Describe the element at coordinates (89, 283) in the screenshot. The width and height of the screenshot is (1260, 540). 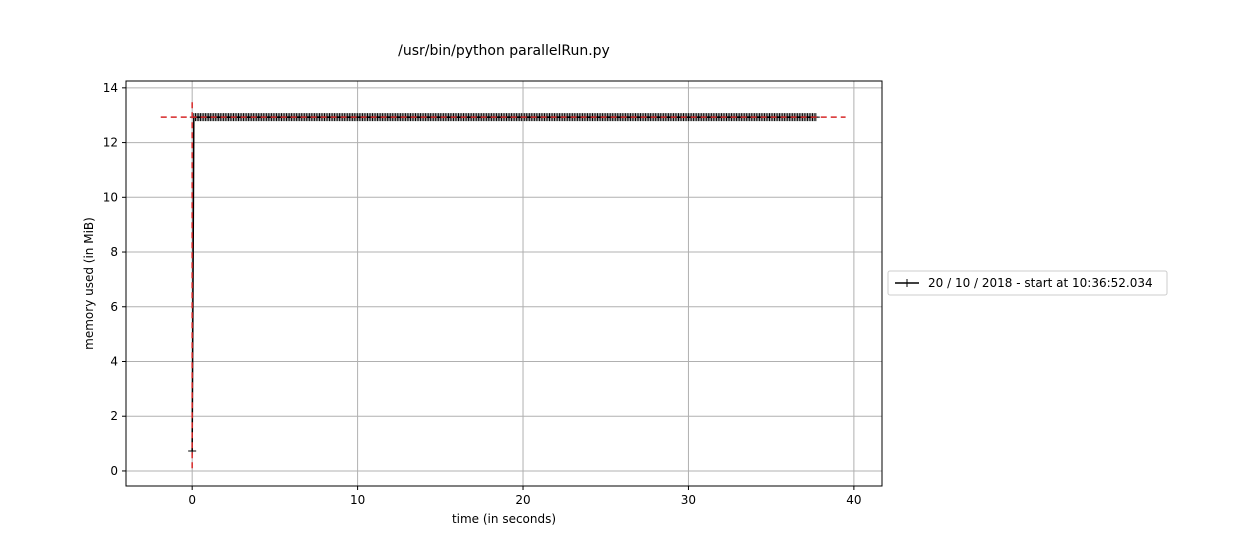
I see `y-axis-label: memory used (in MiB)` at that location.